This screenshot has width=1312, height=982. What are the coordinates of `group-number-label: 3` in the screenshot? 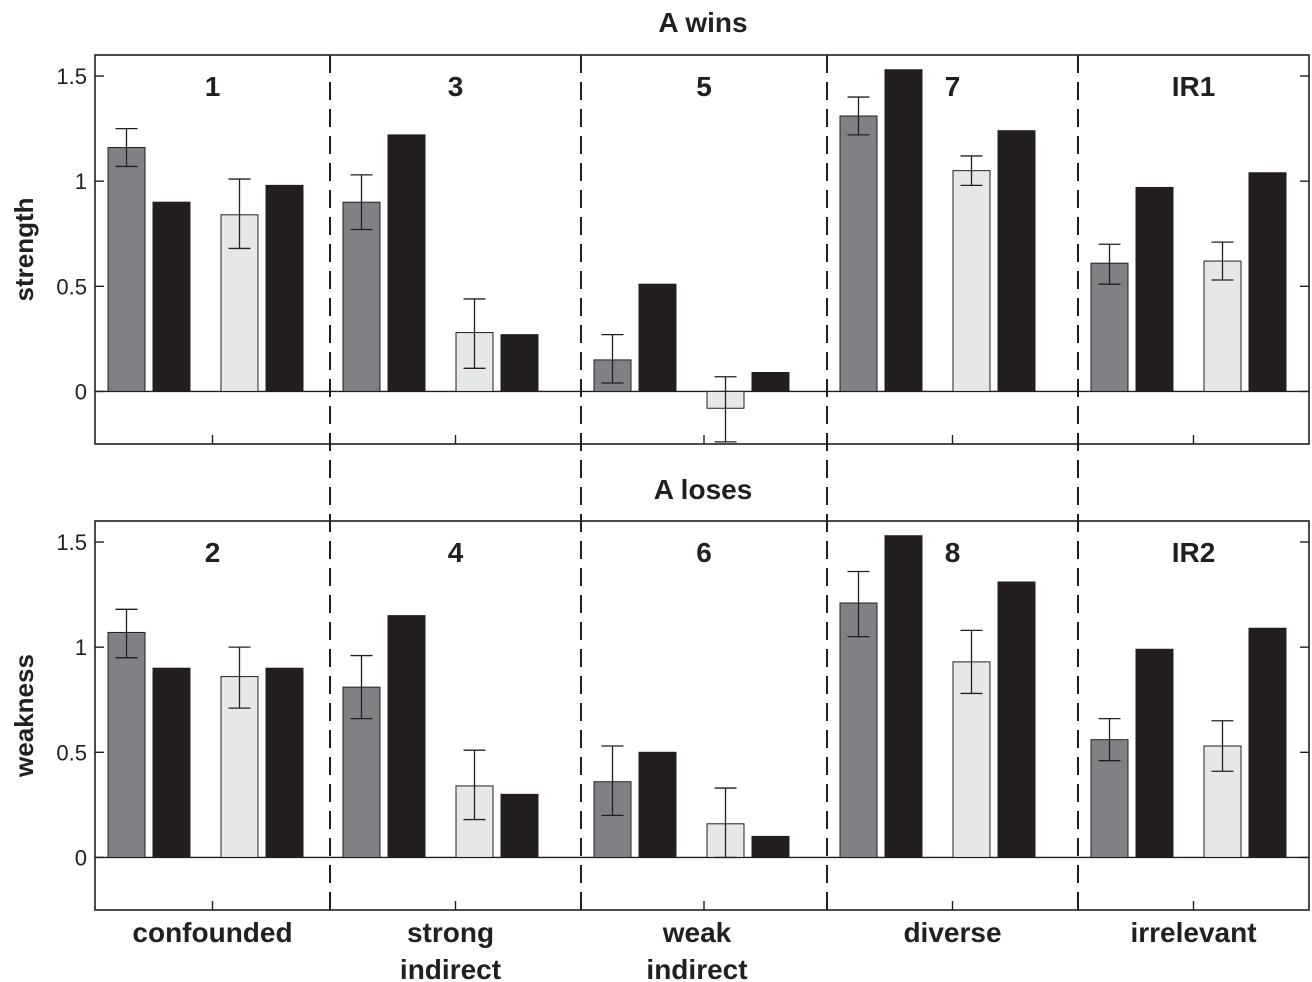 It's located at (456, 86).